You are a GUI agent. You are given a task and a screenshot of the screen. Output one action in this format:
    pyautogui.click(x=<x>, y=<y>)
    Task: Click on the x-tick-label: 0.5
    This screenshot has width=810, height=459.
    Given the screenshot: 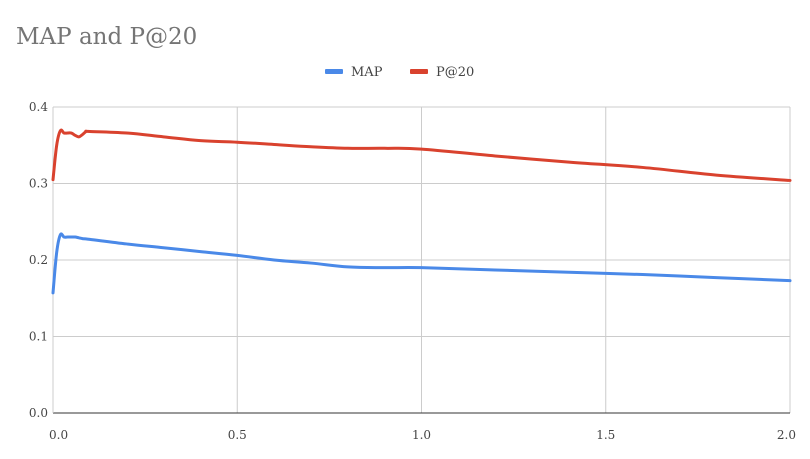 What is the action you would take?
    pyautogui.click(x=237, y=435)
    